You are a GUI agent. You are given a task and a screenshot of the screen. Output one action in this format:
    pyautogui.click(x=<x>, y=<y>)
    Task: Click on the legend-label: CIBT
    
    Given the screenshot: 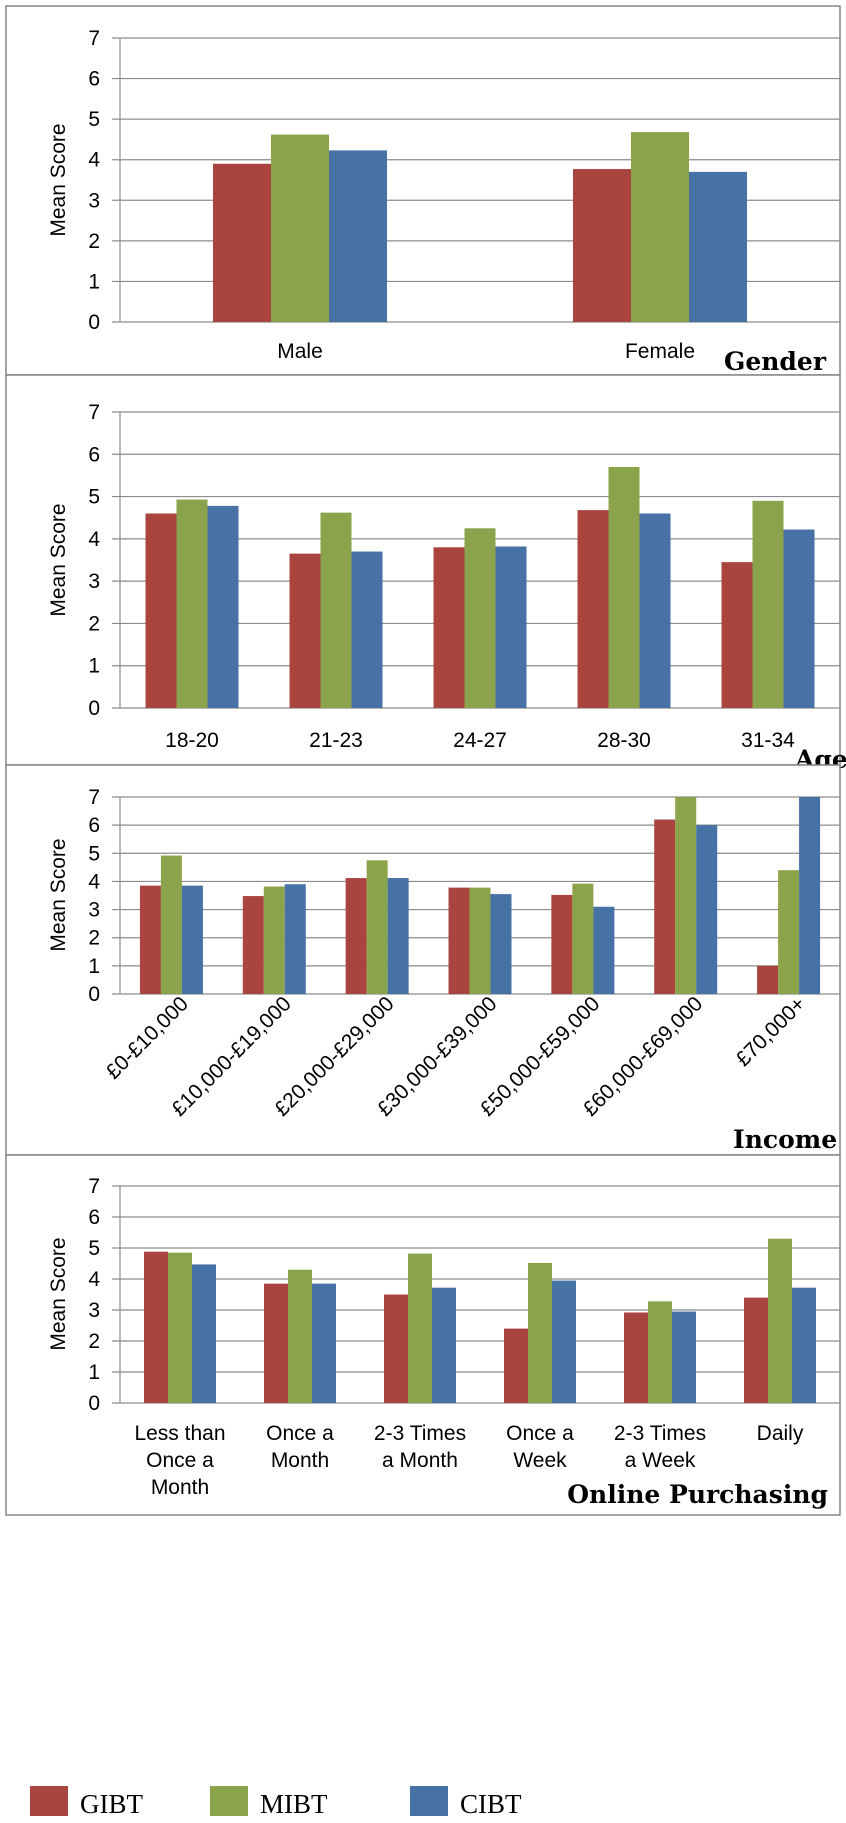 What is the action you would take?
    pyautogui.click(x=491, y=1804)
    